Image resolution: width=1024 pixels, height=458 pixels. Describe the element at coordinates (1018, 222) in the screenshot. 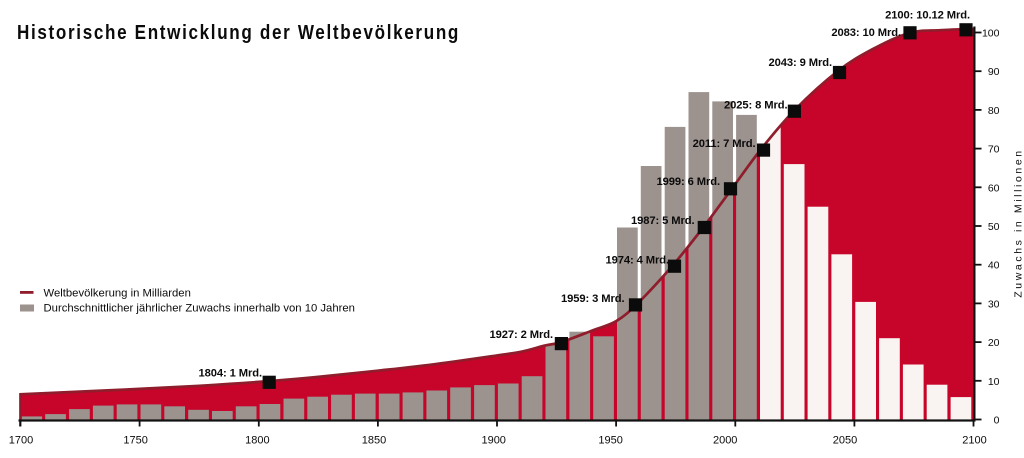

I see `svg-text: Zuwachs in Millionen` at that location.